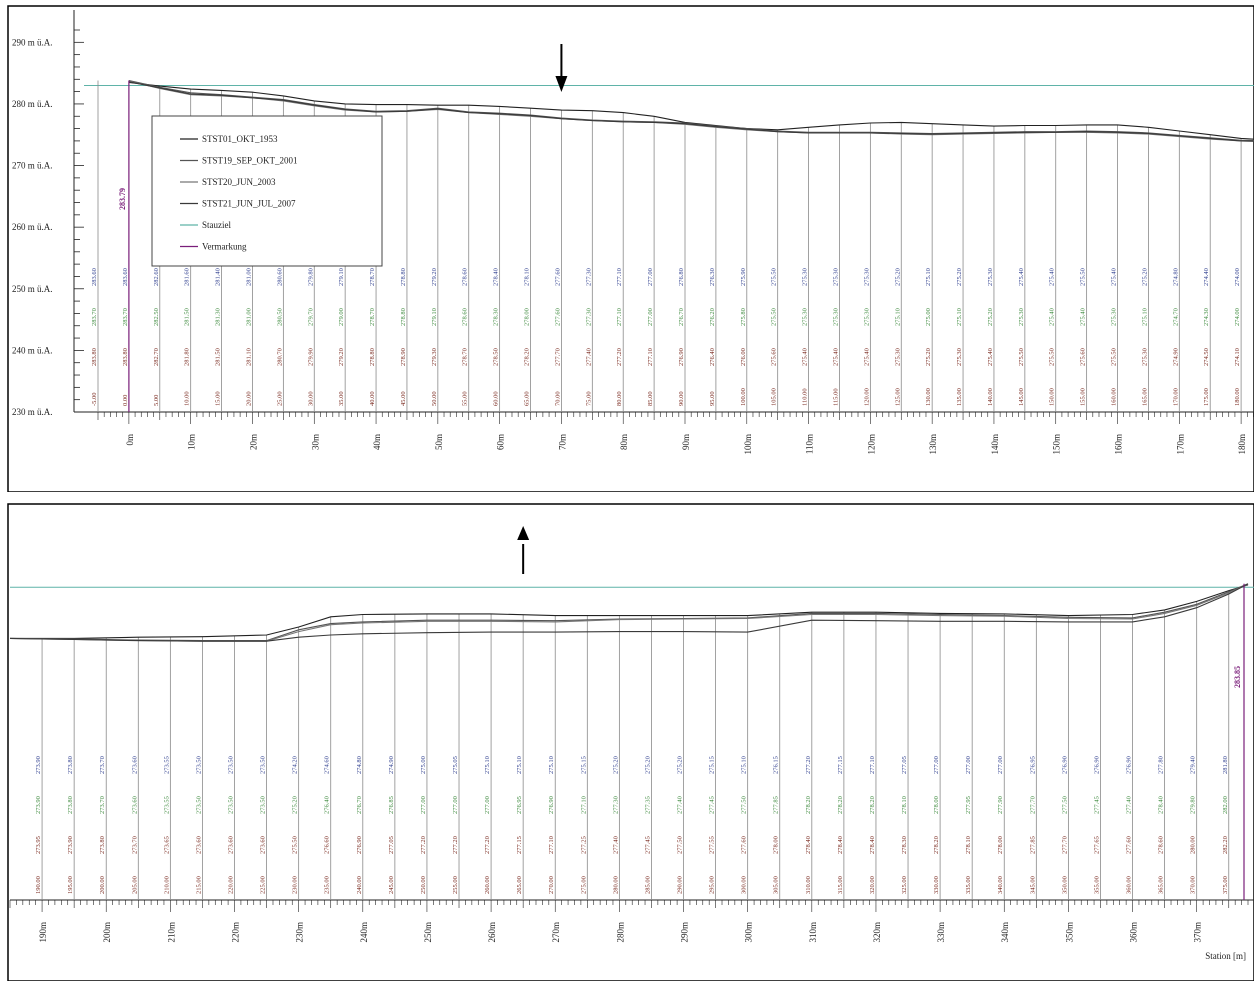  What do you see at coordinates (615, 885) in the screenshot?
I see `station-value-label: 280.00` at bounding box center [615, 885].